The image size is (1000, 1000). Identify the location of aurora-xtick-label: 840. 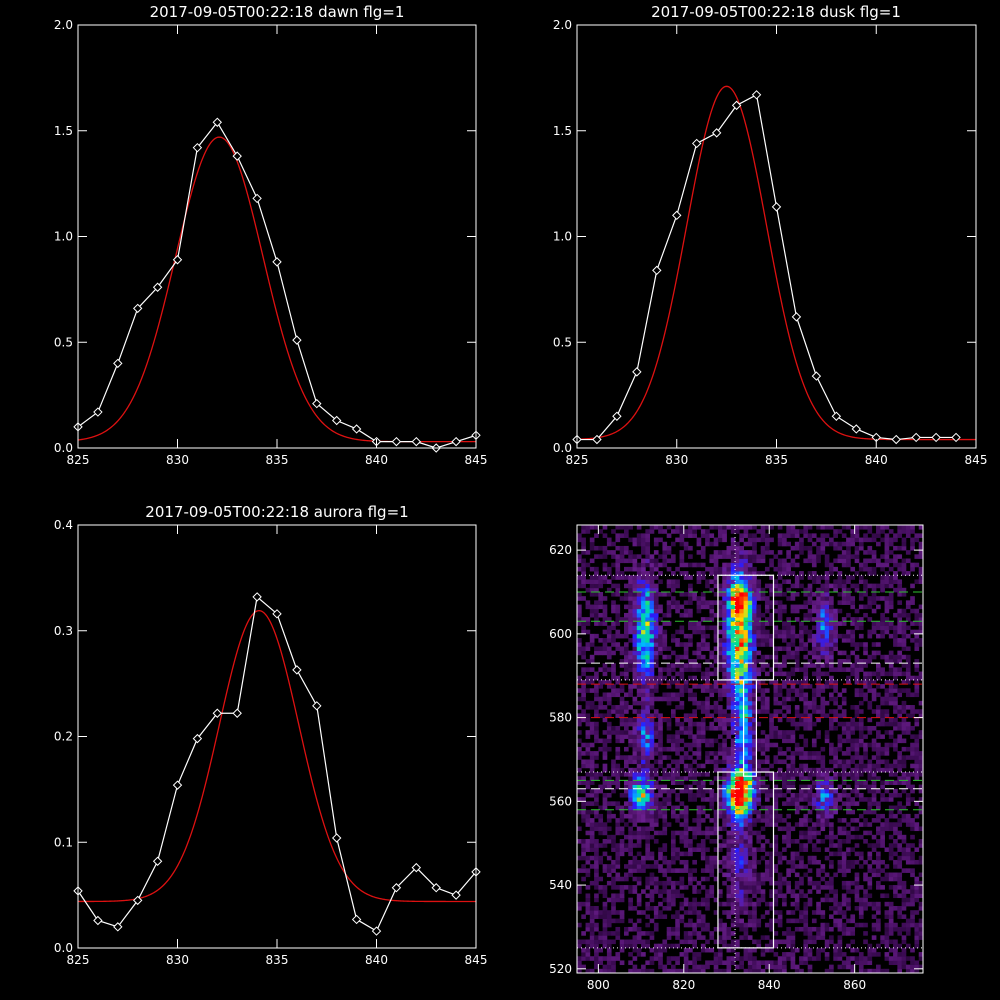
(376, 960).